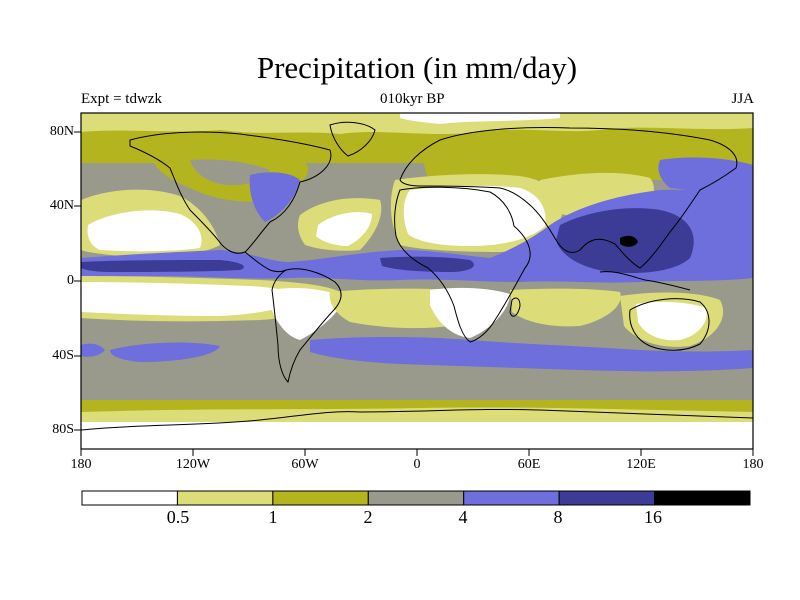 The width and height of the screenshot is (800, 600). Describe the element at coordinates (417, 435) in the screenshot. I see `field-antarctic-white` at that location.